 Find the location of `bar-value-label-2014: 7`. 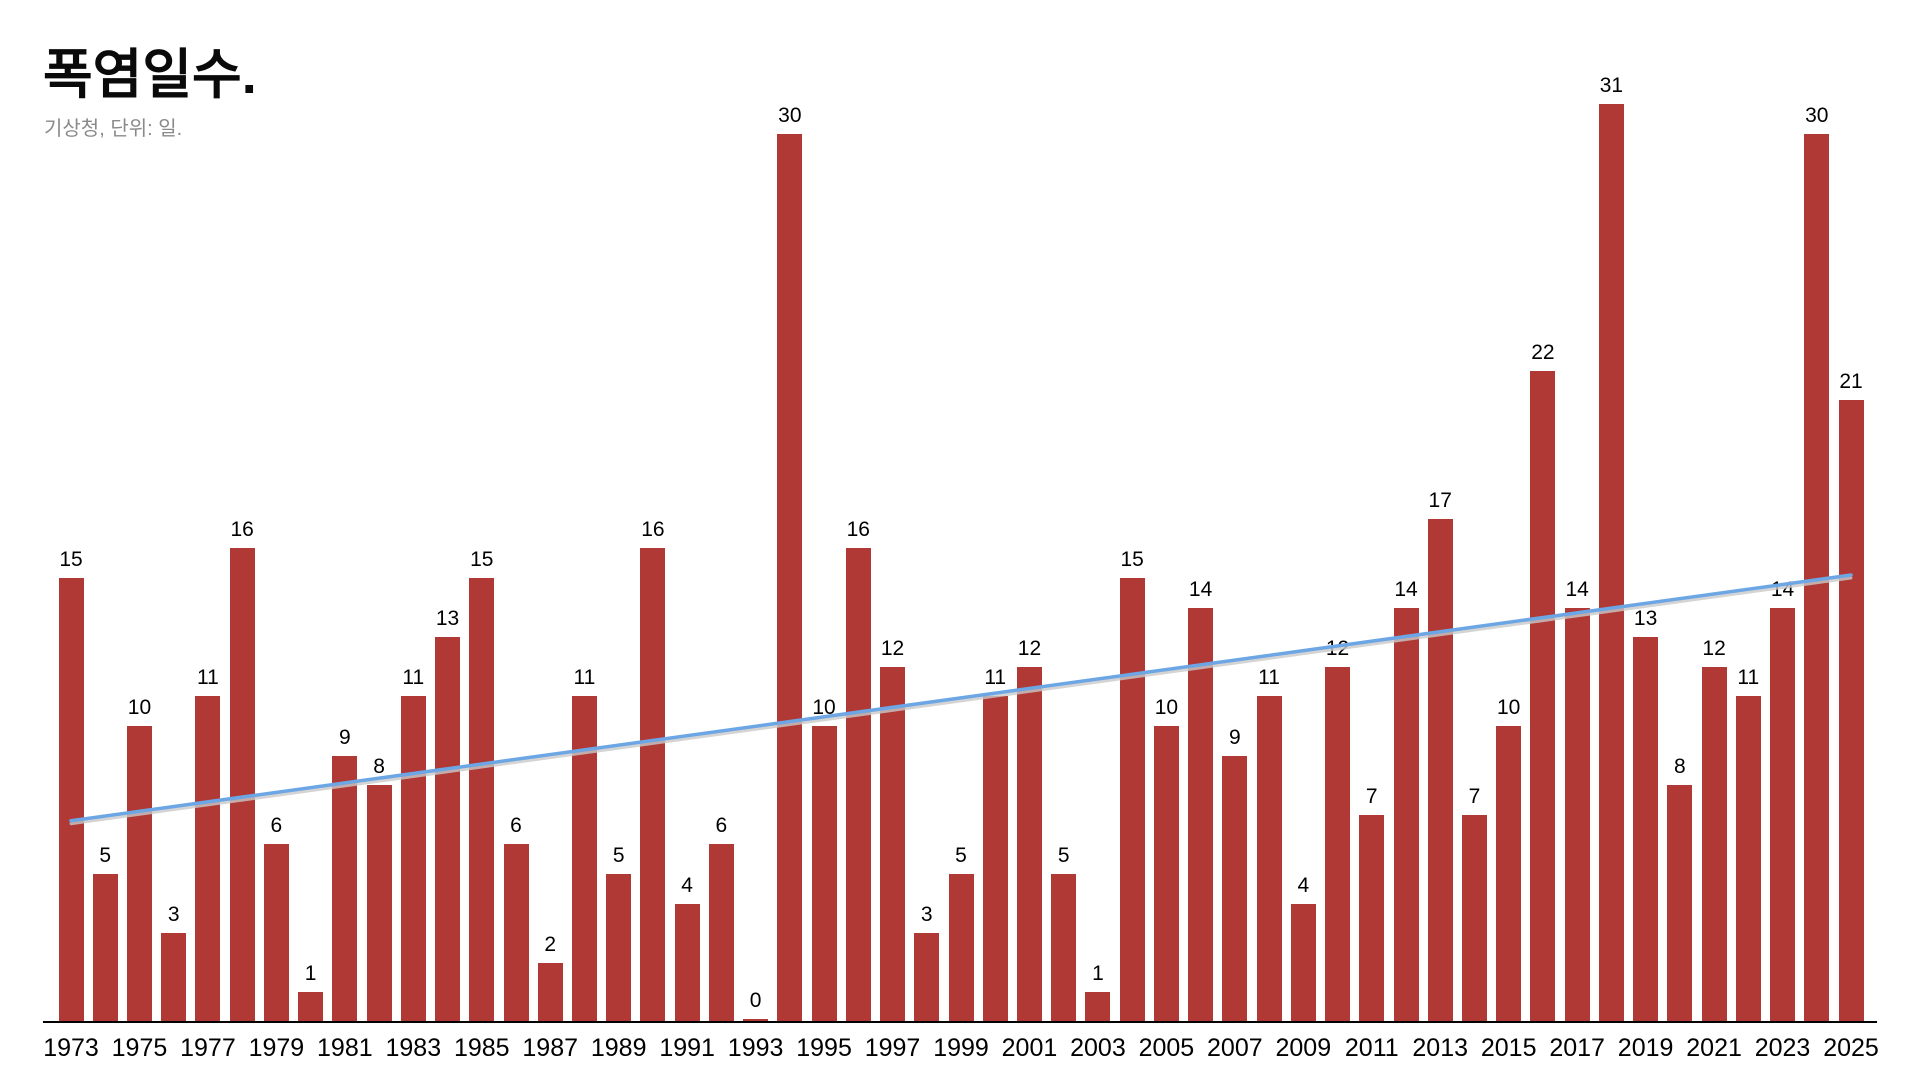

bar-value-label-2014: 7 is located at coordinates (1474, 796).